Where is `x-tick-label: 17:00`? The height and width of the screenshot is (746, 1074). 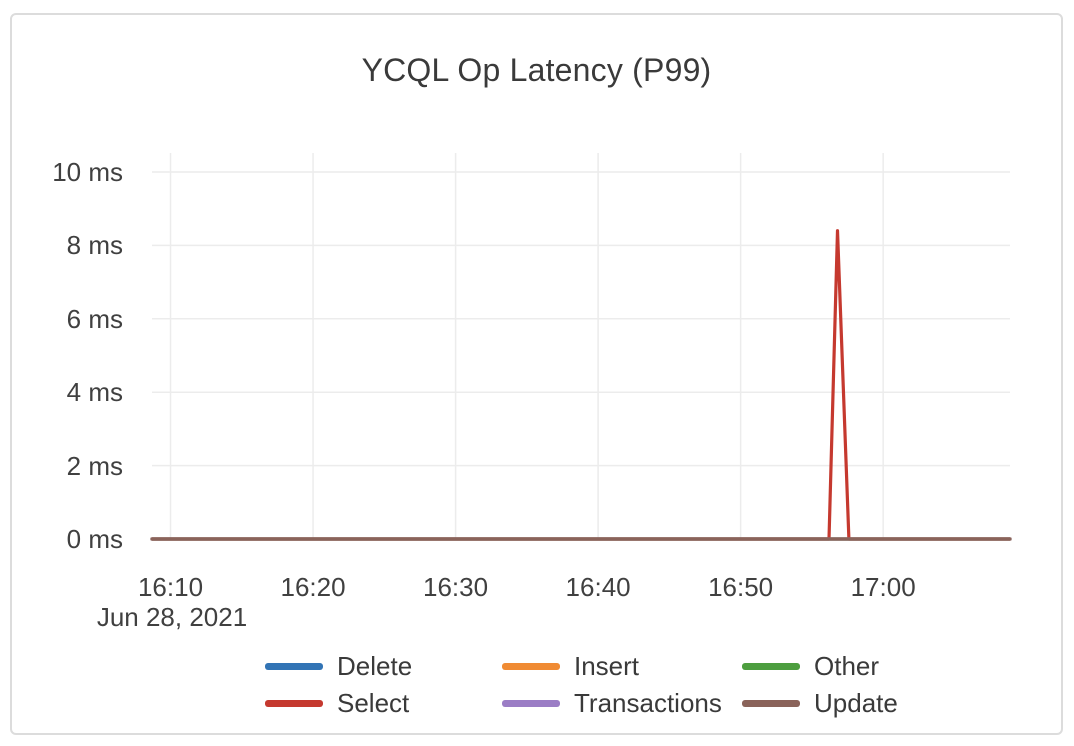
x-tick-label: 17:00 is located at coordinates (883, 587).